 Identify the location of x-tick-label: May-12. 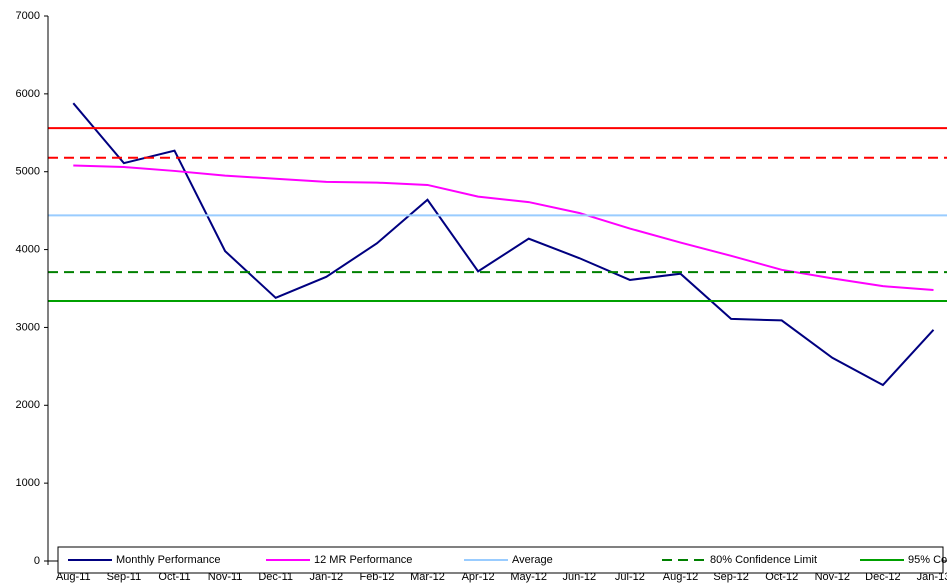
(528, 577).